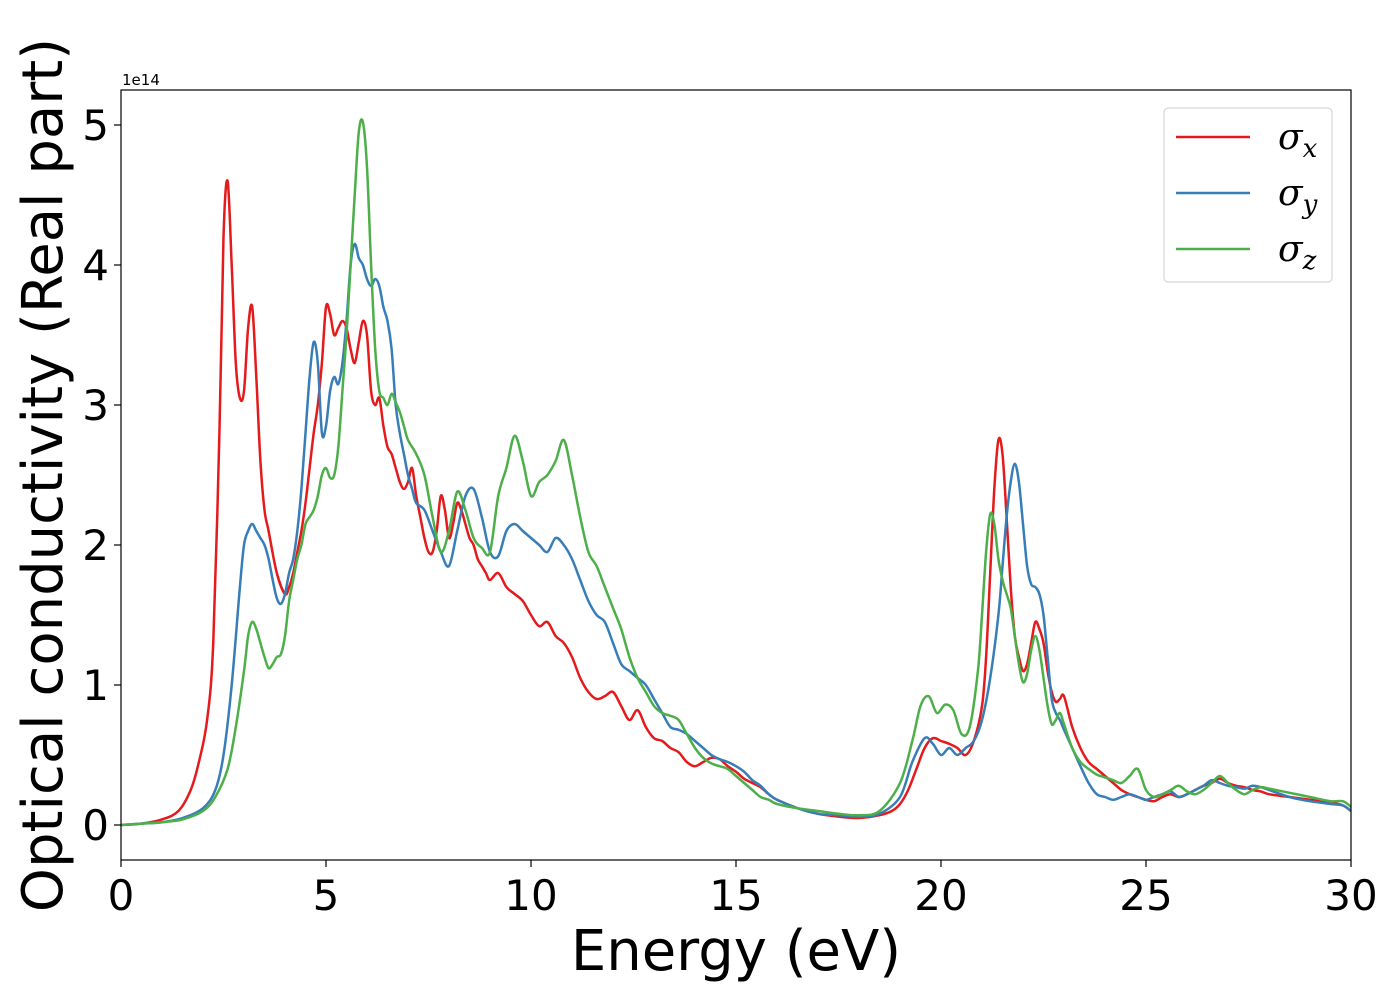 The height and width of the screenshot is (1000, 1400). I want to click on y-tick-label: 3, so click(95, 405).